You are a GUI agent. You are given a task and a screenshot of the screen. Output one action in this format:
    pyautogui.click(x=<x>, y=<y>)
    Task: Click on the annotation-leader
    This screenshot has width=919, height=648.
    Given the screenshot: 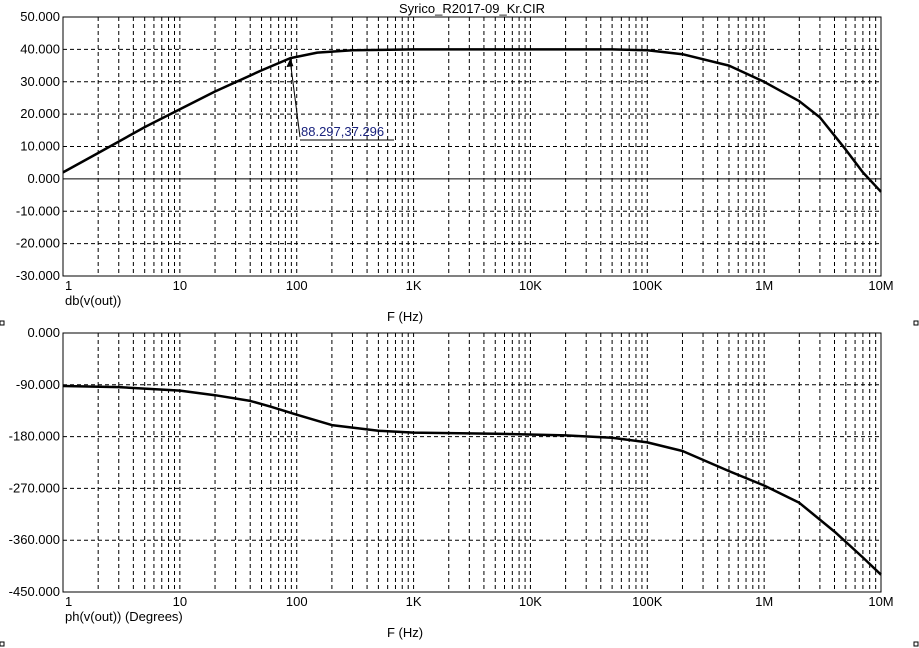 What is the action you would take?
    pyautogui.click(x=295, y=100)
    